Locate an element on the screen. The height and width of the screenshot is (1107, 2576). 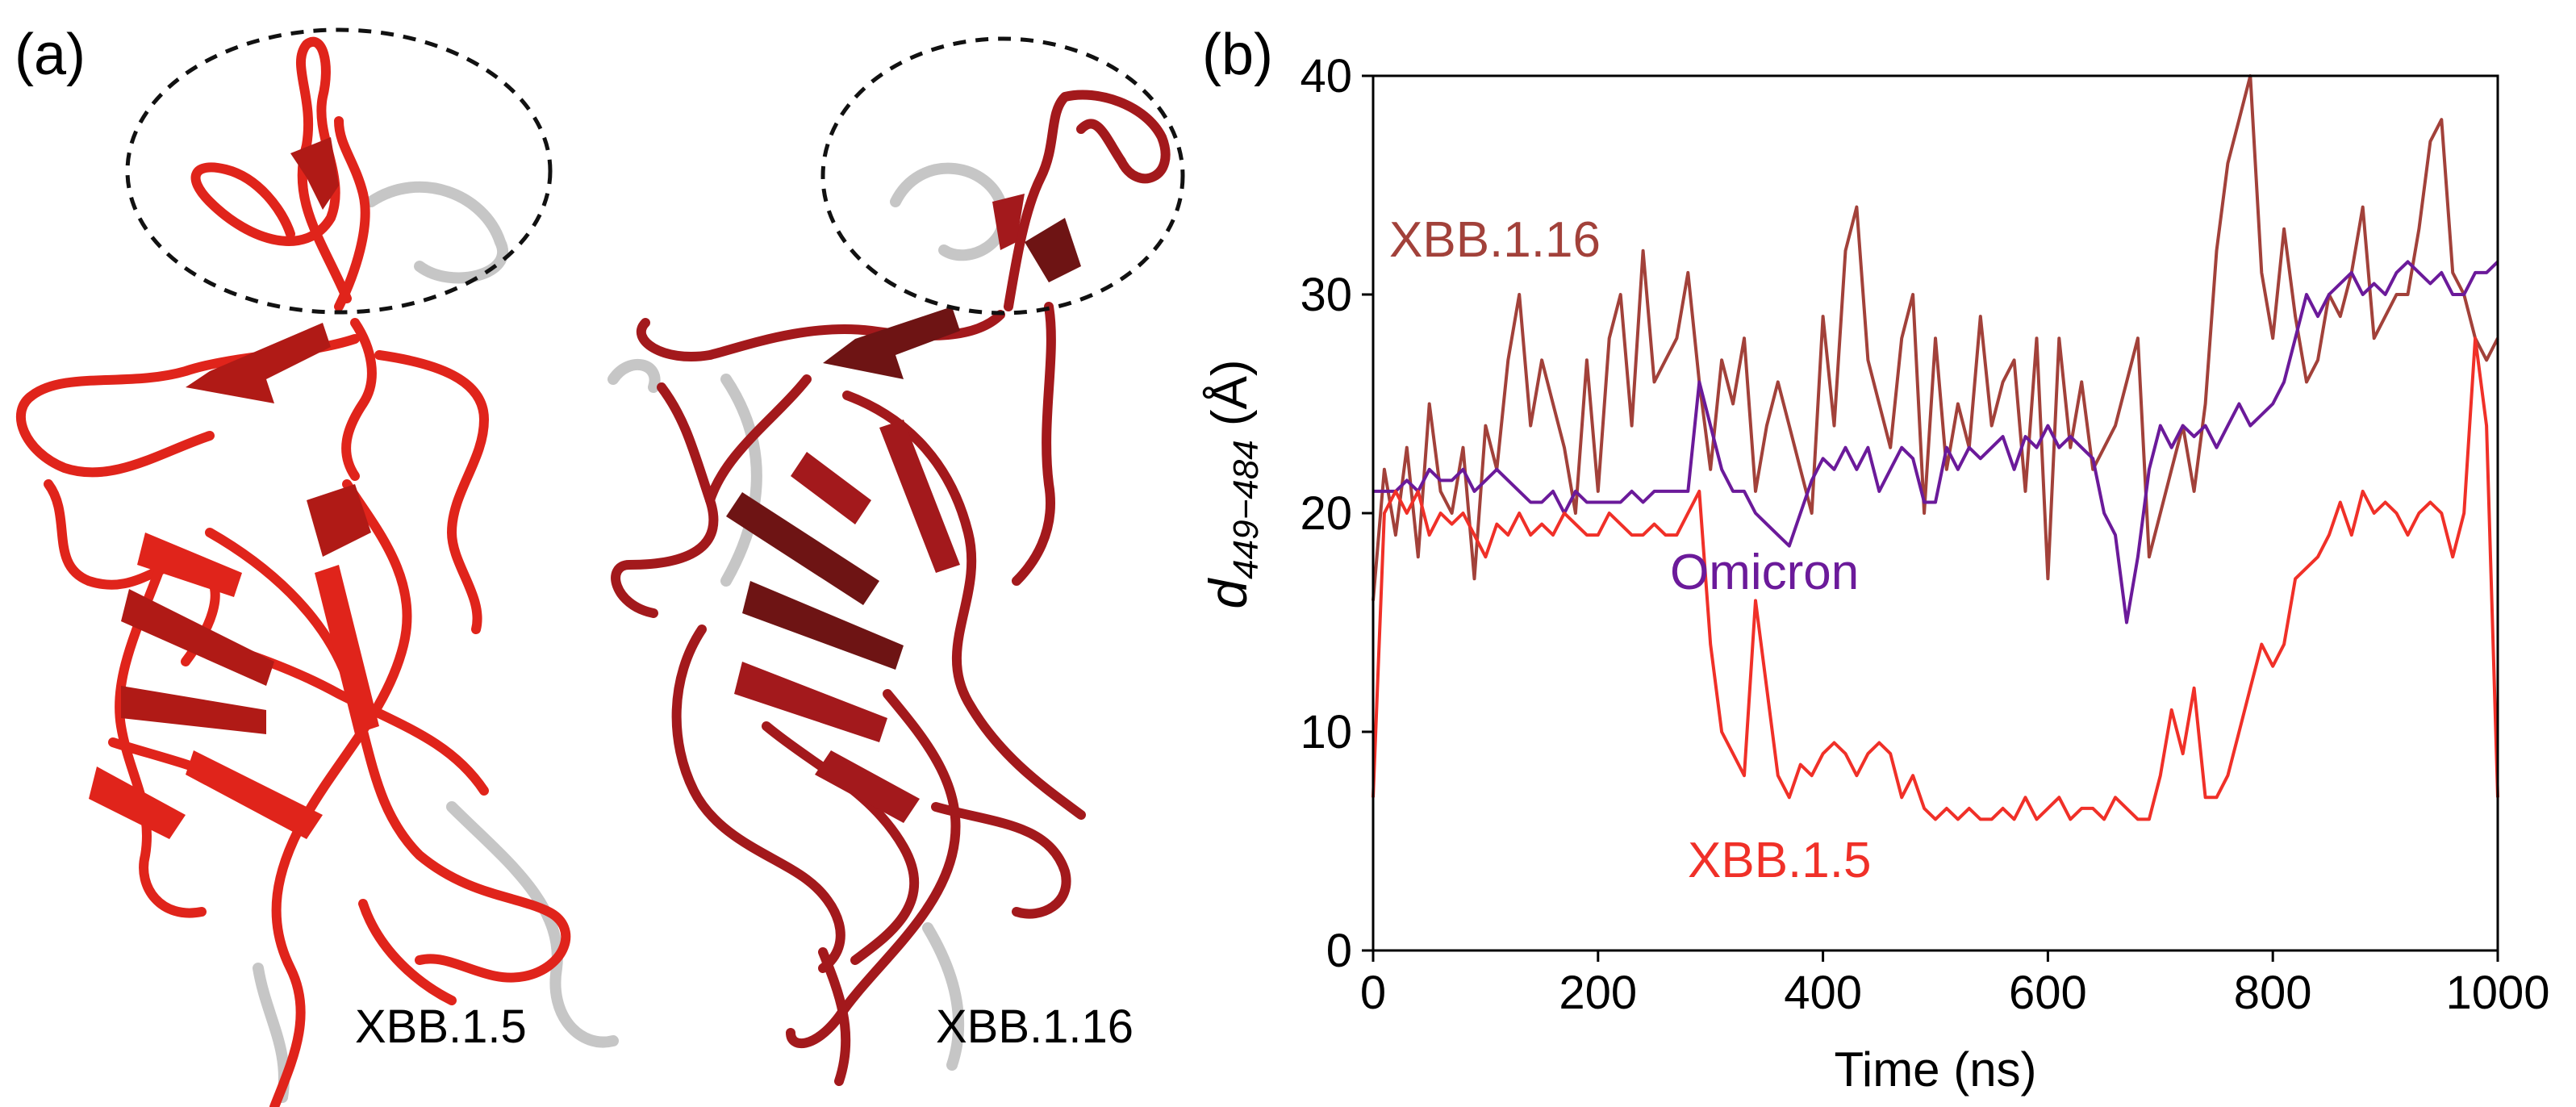
y-axis-label-main: d is located at coordinates (1228, 593).